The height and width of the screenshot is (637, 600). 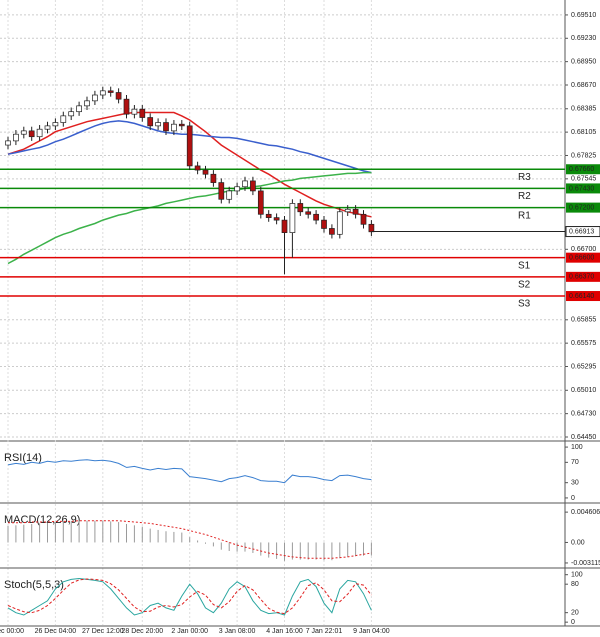 What do you see at coordinates (583, 132) in the screenshot?
I see `y-tick-label: 0.68105` at bounding box center [583, 132].